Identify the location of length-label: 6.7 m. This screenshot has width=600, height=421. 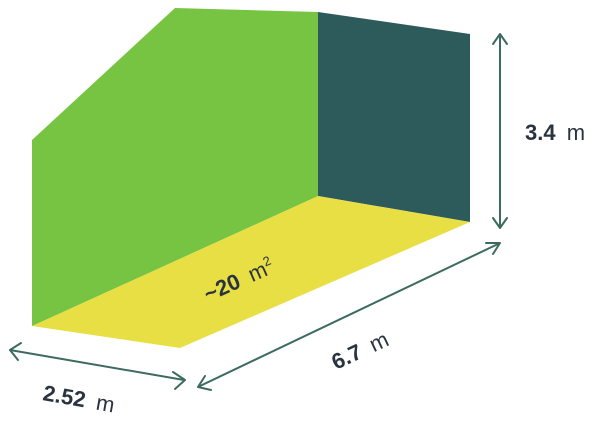
(360, 350).